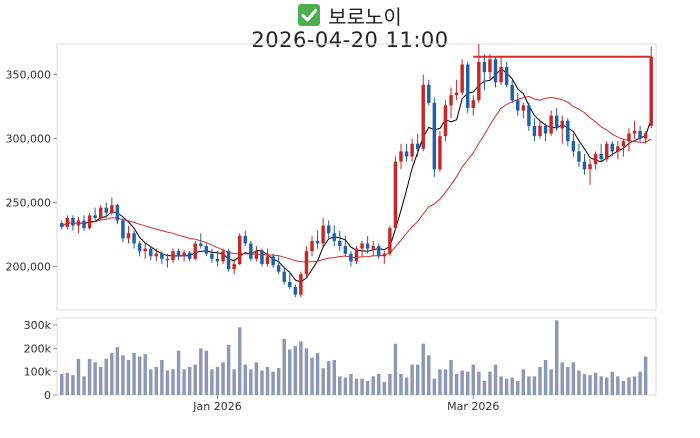 The height and width of the screenshot is (438, 700). What do you see at coordinates (473, 406) in the screenshot?
I see `x-tick-label: Mar 2026` at bounding box center [473, 406].